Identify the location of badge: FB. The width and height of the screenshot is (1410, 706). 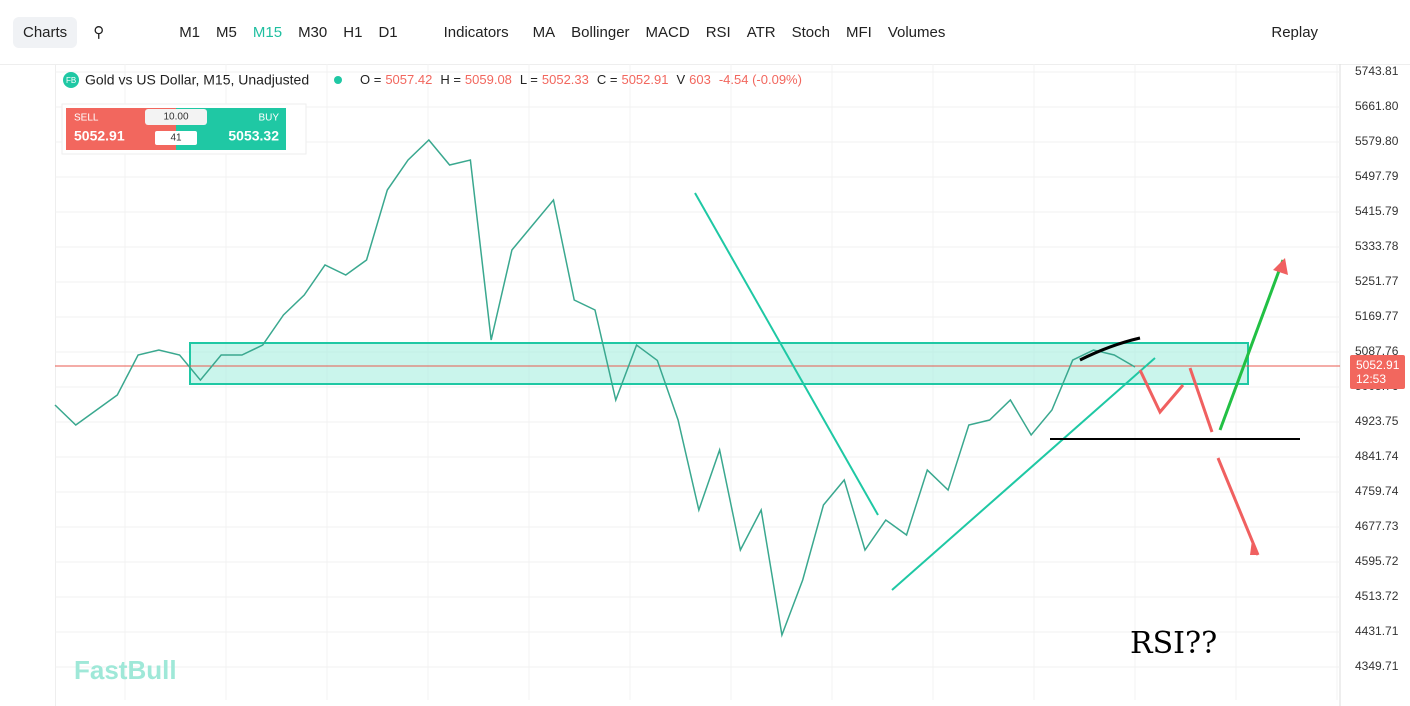
(71, 80).